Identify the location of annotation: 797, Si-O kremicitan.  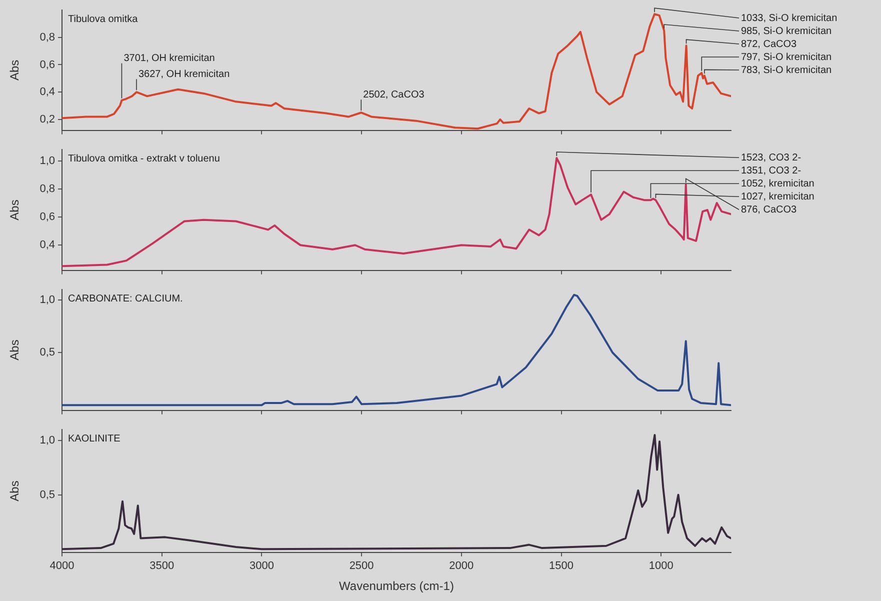
(786, 57).